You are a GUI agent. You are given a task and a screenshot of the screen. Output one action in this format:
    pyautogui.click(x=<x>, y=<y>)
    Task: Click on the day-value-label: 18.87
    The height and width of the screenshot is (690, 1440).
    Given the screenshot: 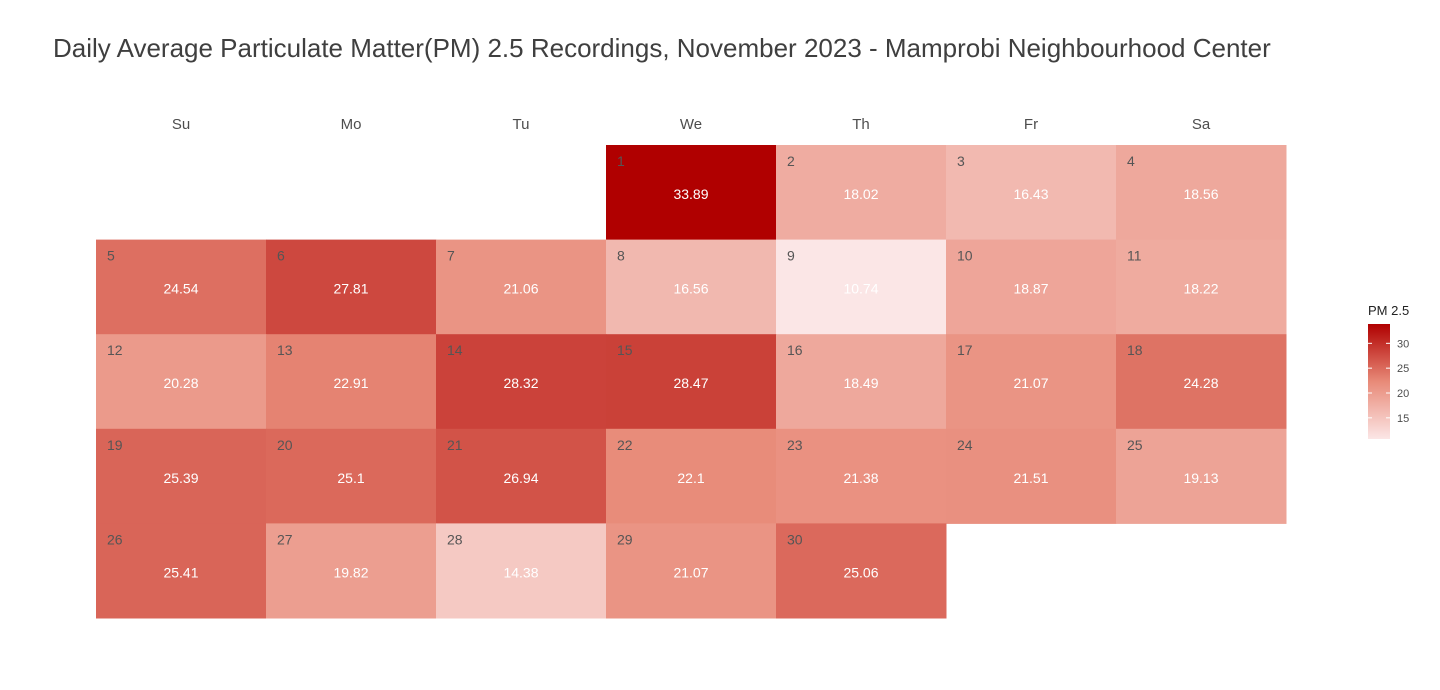 What is the action you would take?
    pyautogui.click(x=1030, y=289)
    